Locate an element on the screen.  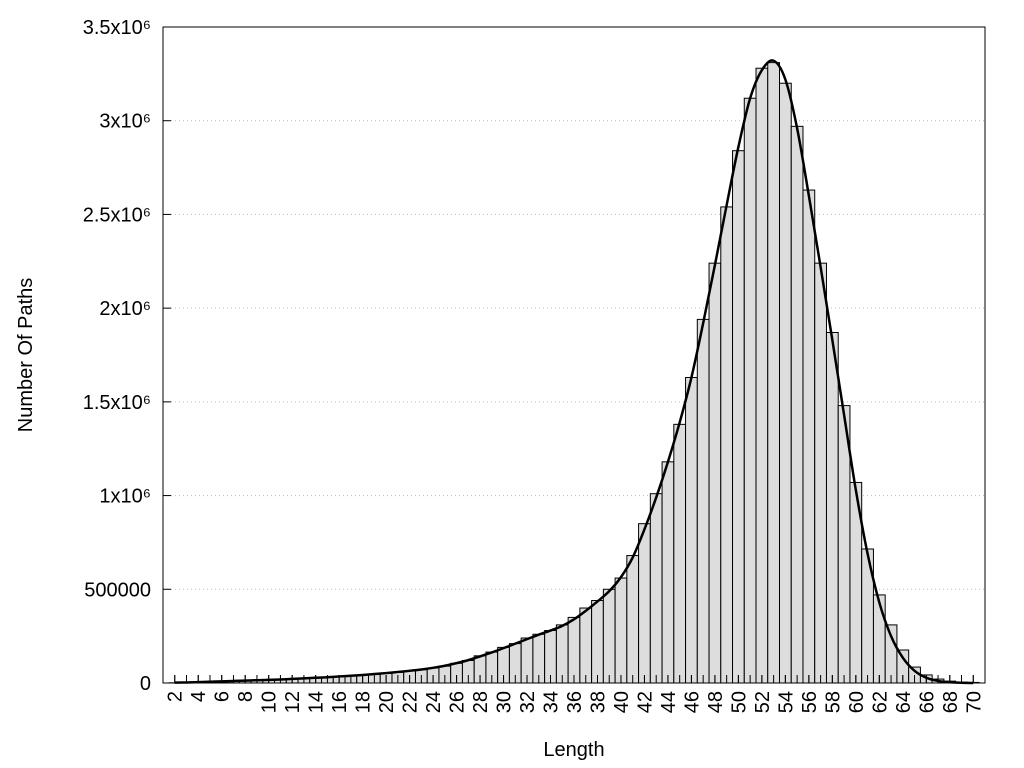
x-tick-label: 32 is located at coordinates (528, 702).